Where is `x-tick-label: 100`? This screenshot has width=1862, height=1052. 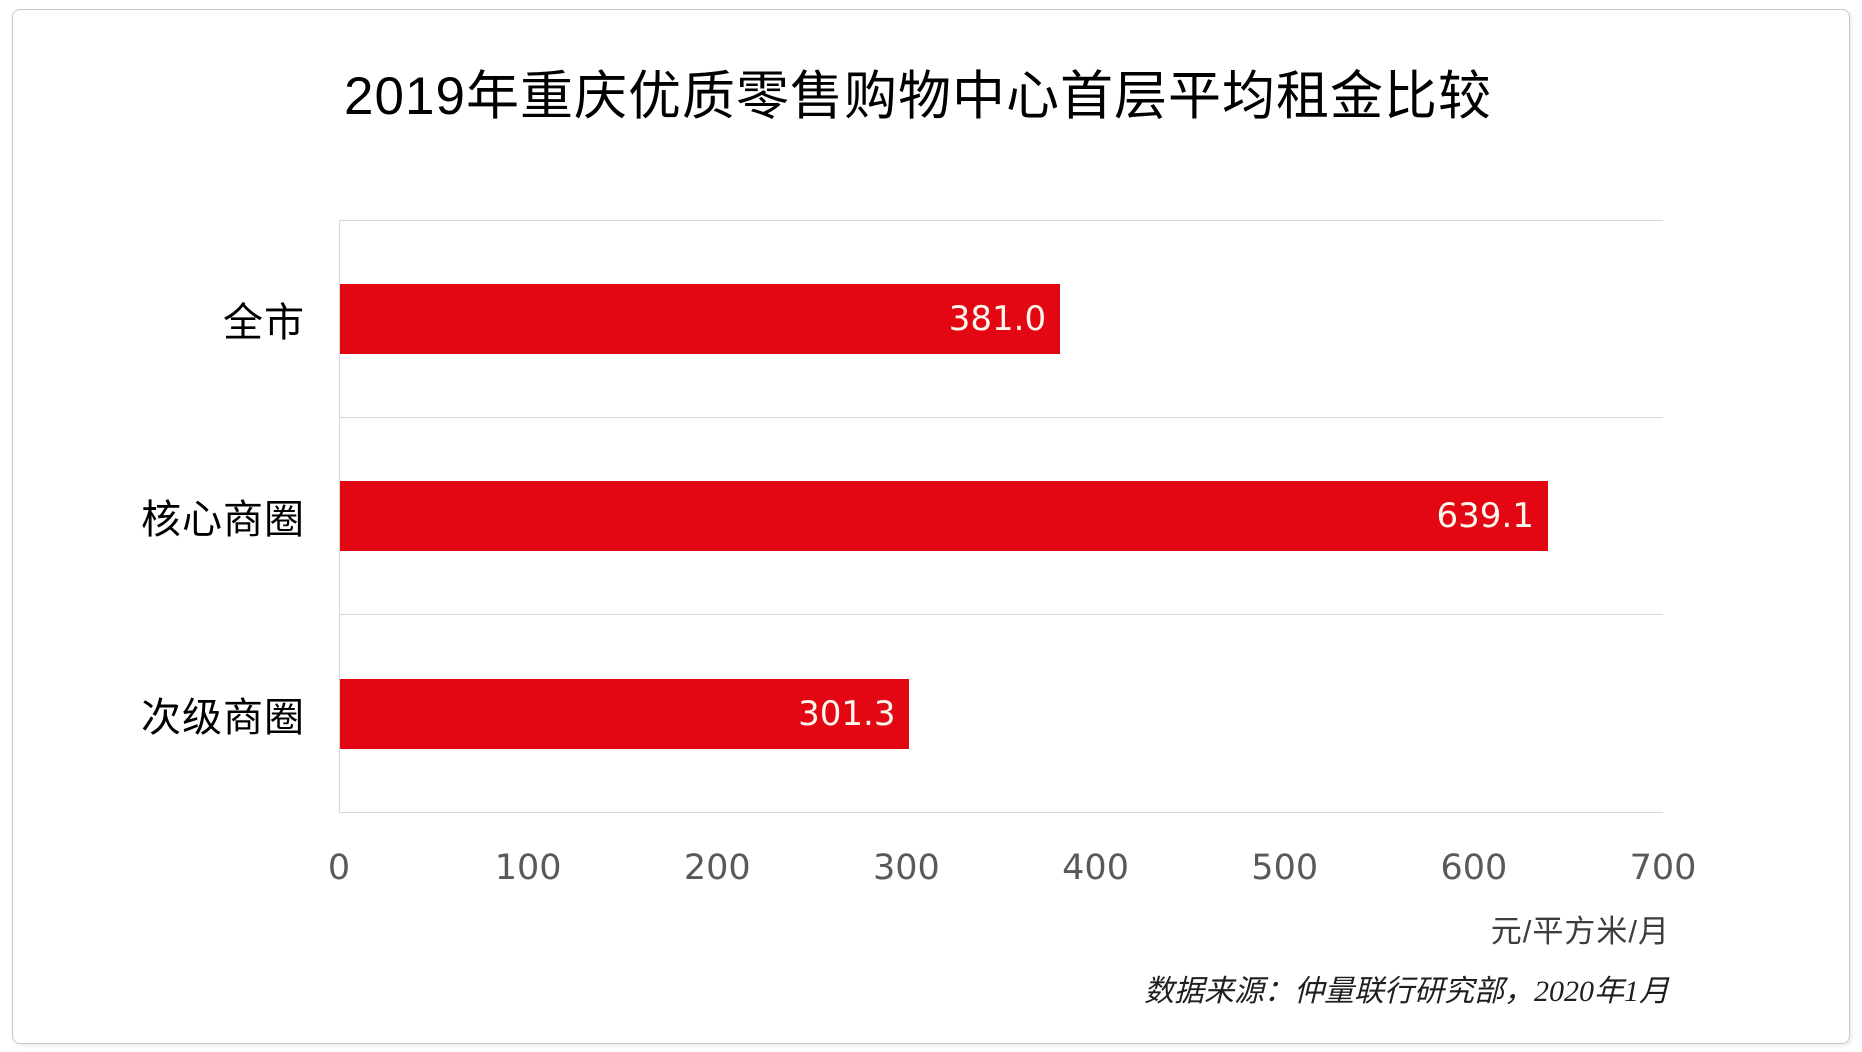 x-tick-label: 100 is located at coordinates (528, 868).